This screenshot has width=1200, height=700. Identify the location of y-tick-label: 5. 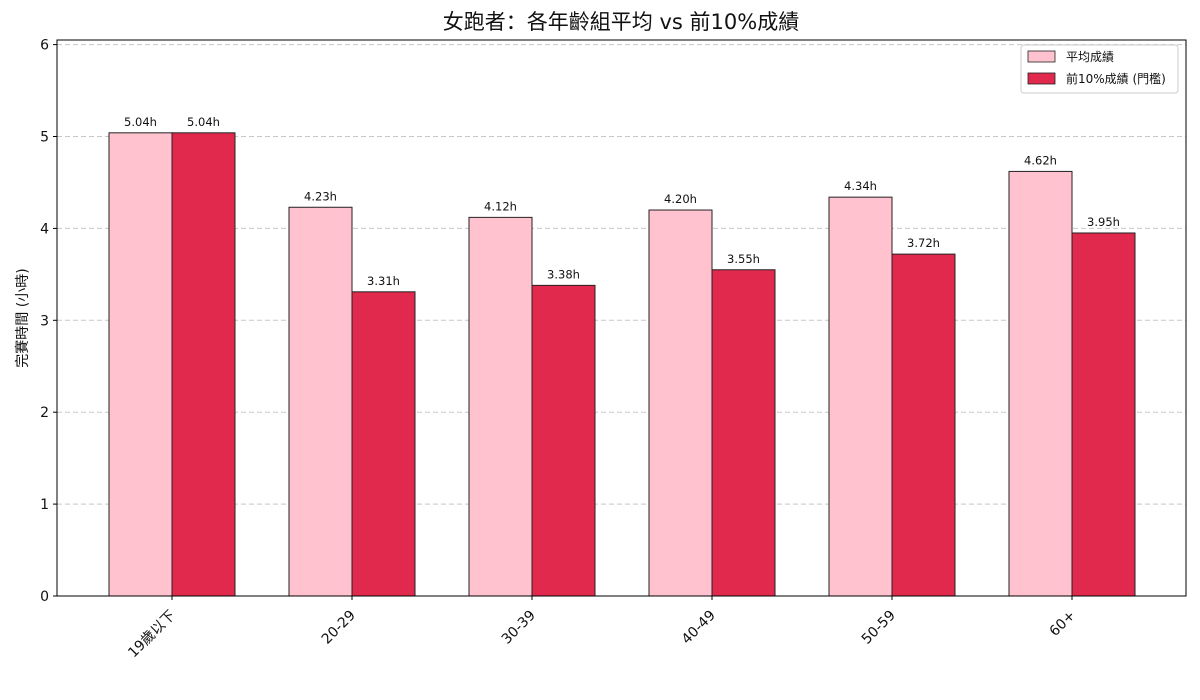
(44, 137).